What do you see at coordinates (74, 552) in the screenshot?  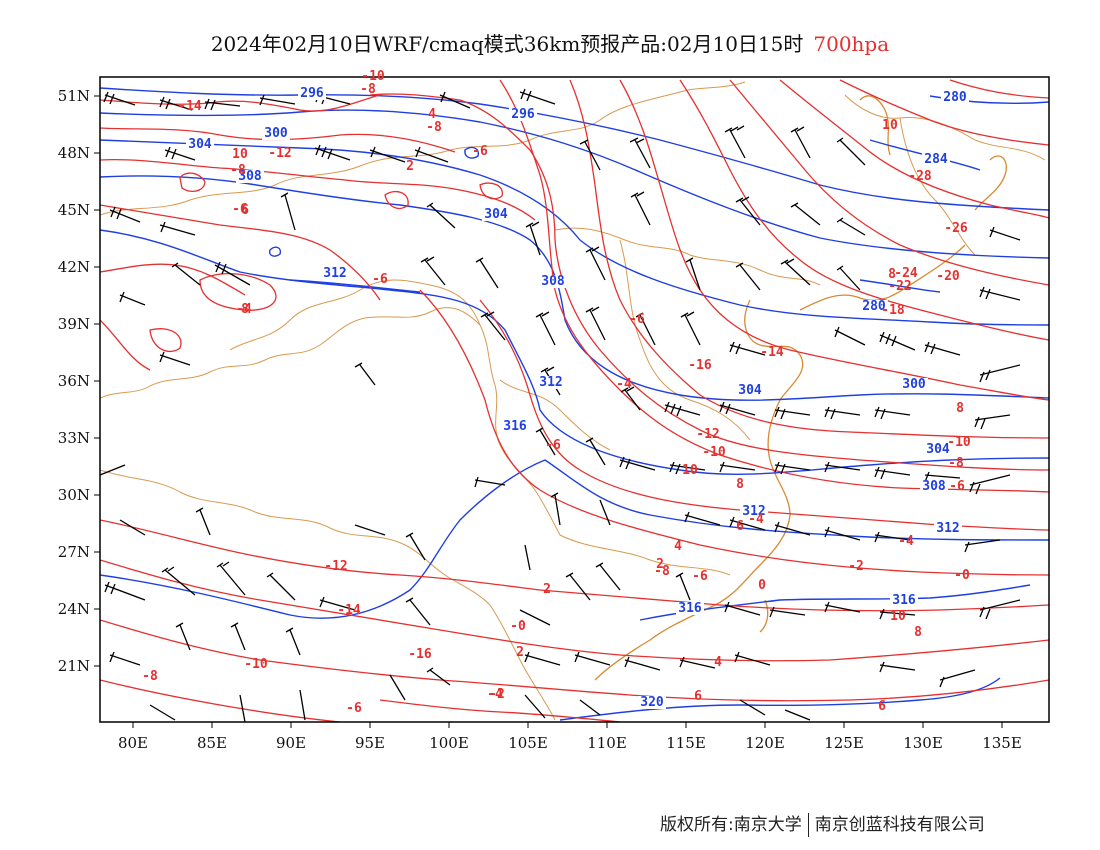 I see `lat-label: 27N` at bounding box center [74, 552].